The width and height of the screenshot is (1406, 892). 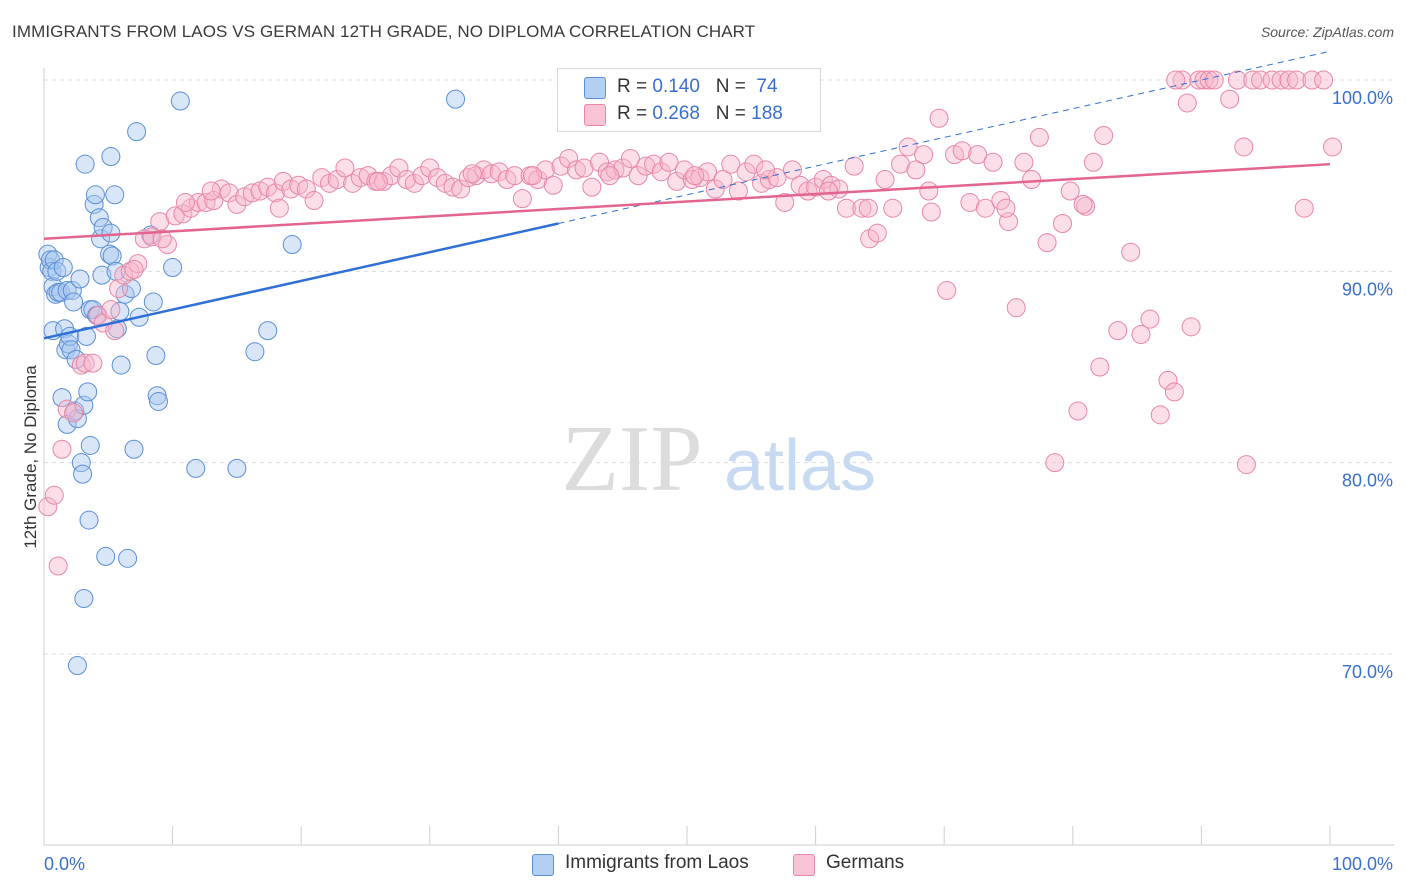 I want to click on legend-swatch-laos, so click(x=595, y=88).